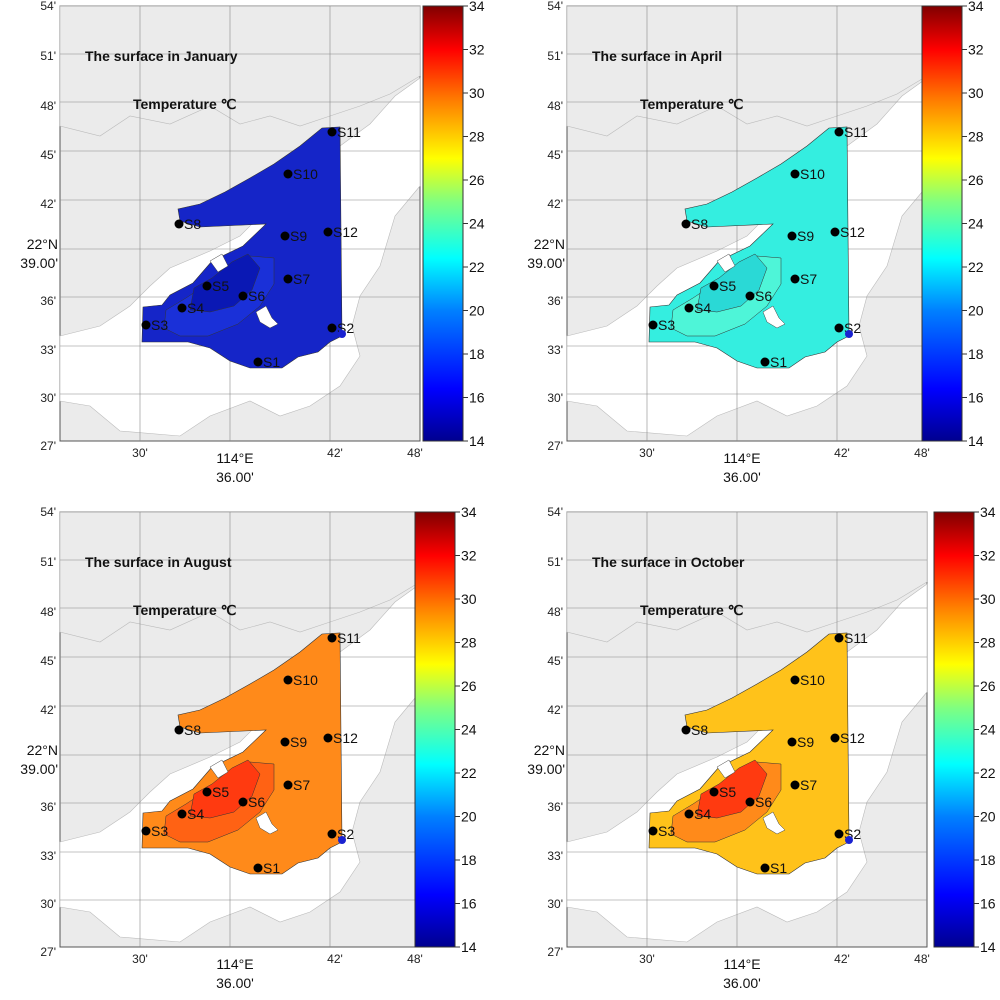  Describe the element at coordinates (48, 807) in the screenshot. I see `y-tick-label: 36'` at that location.